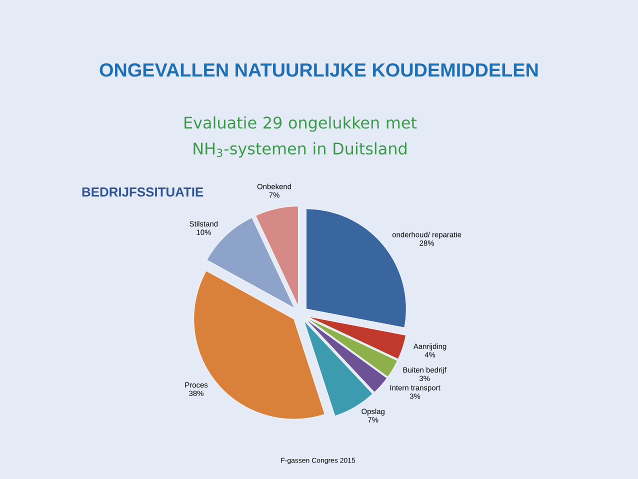 Image resolution: width=638 pixels, height=479 pixels. What do you see at coordinates (143, 192) in the screenshot?
I see `text: BEDRIJFSSITUATIE` at bounding box center [143, 192].